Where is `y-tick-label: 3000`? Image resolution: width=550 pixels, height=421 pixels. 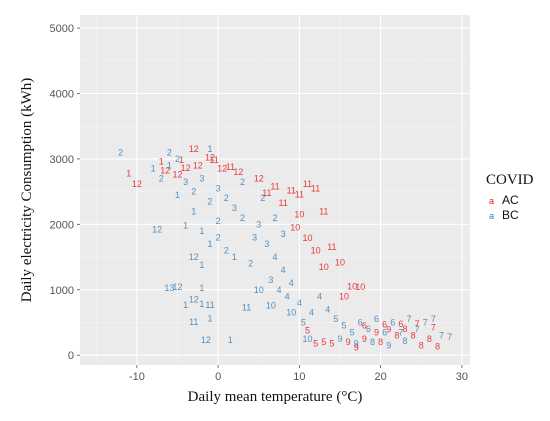
y-tick-label: 3000 is located at coordinates (62, 160).